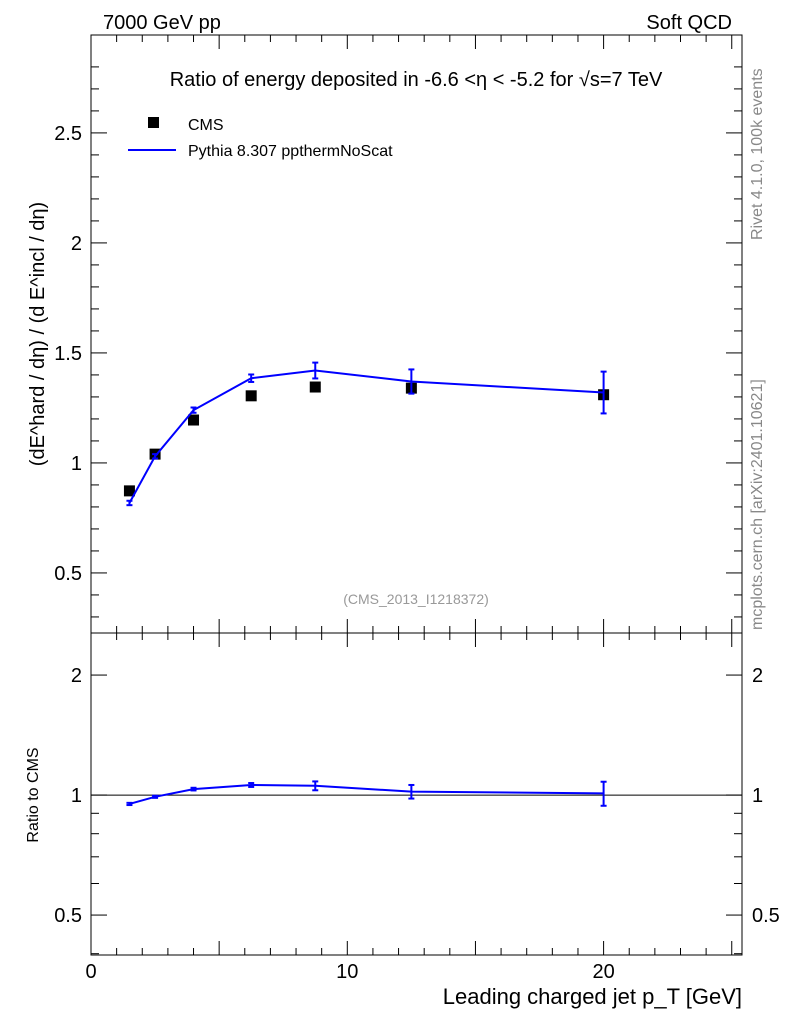 This screenshot has width=786, height=1024. I want to click on y-tick-label: 0.5, so click(68, 574).